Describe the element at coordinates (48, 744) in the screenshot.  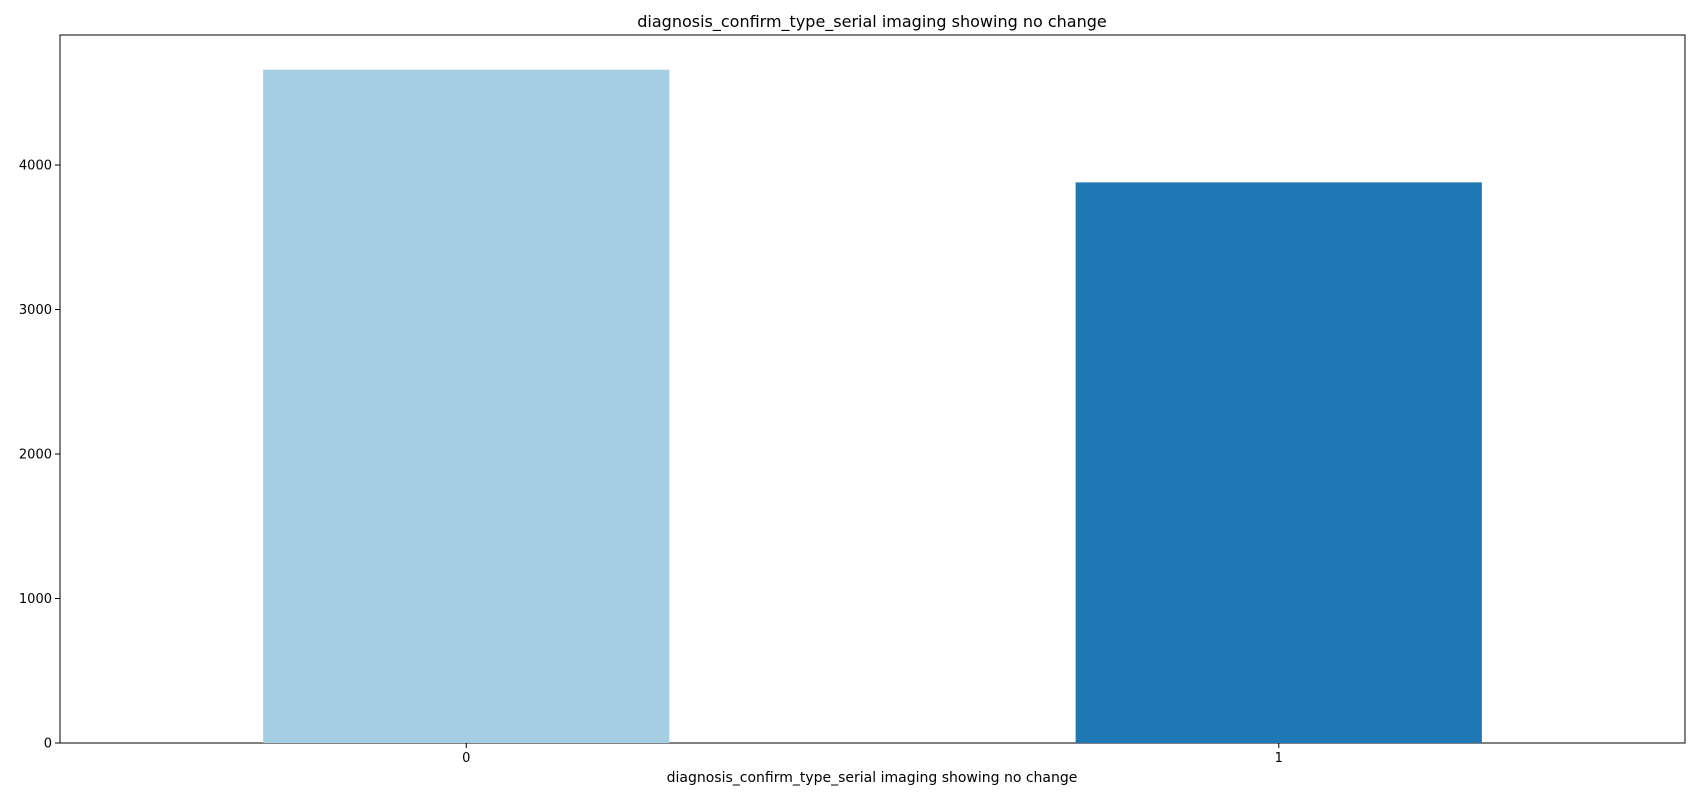
I see `y-tick-label: 0` at that location.